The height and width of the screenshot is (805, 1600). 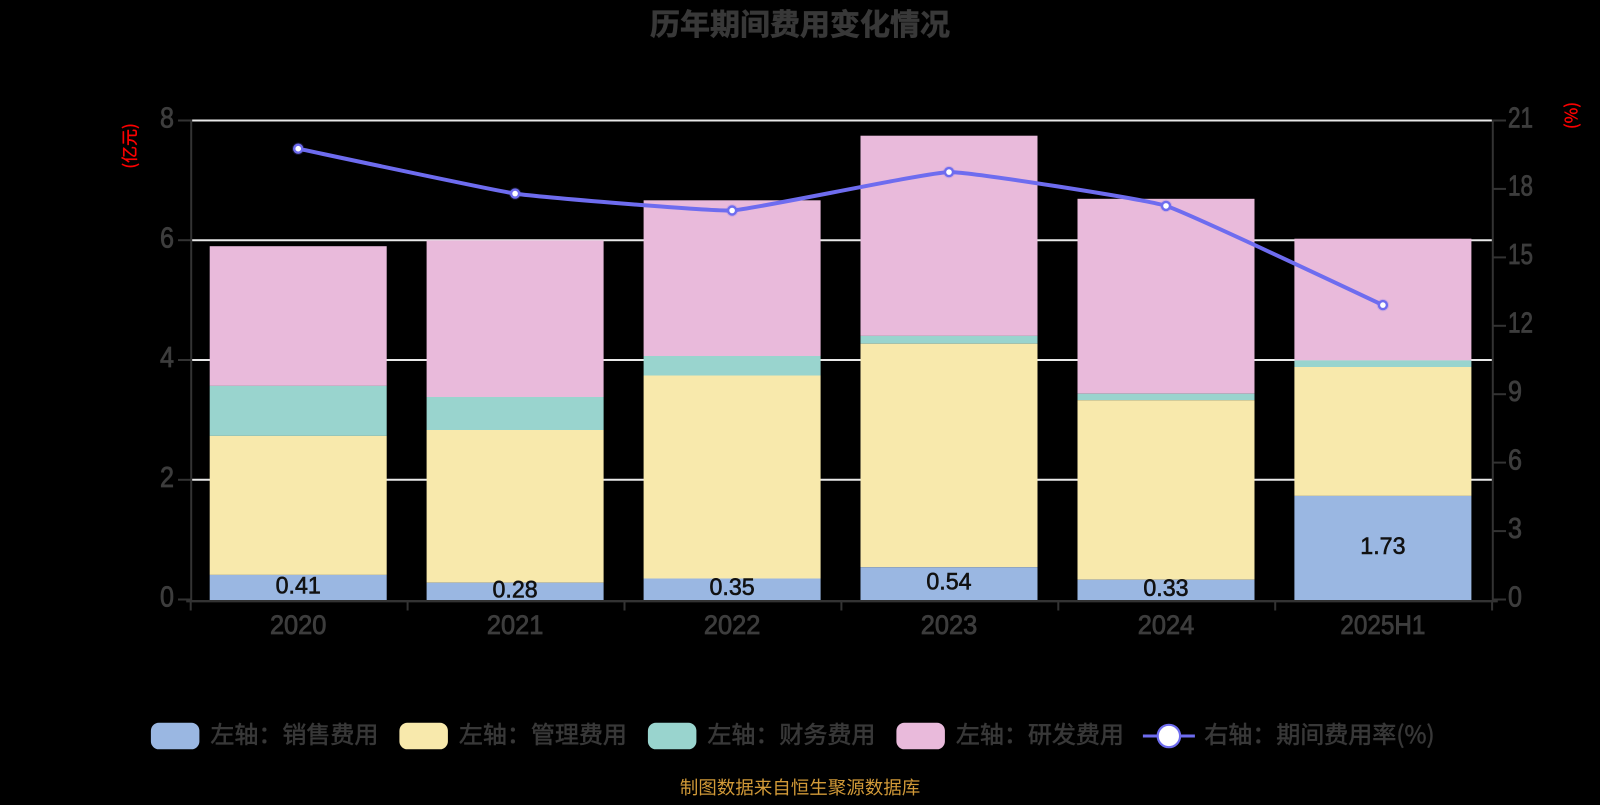 I want to click on svg-text: 21, so click(x=1520, y=118).